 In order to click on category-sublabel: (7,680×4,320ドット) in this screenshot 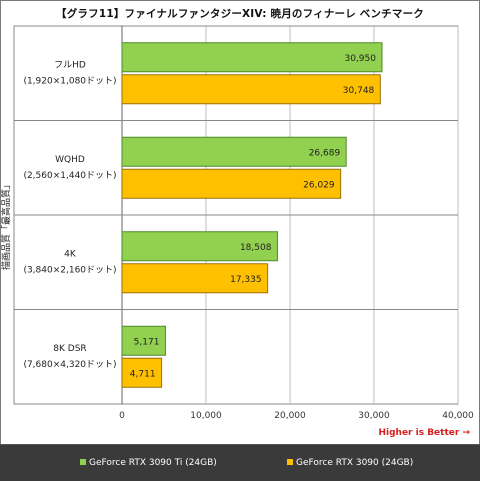, I will do `click(69, 365)`.